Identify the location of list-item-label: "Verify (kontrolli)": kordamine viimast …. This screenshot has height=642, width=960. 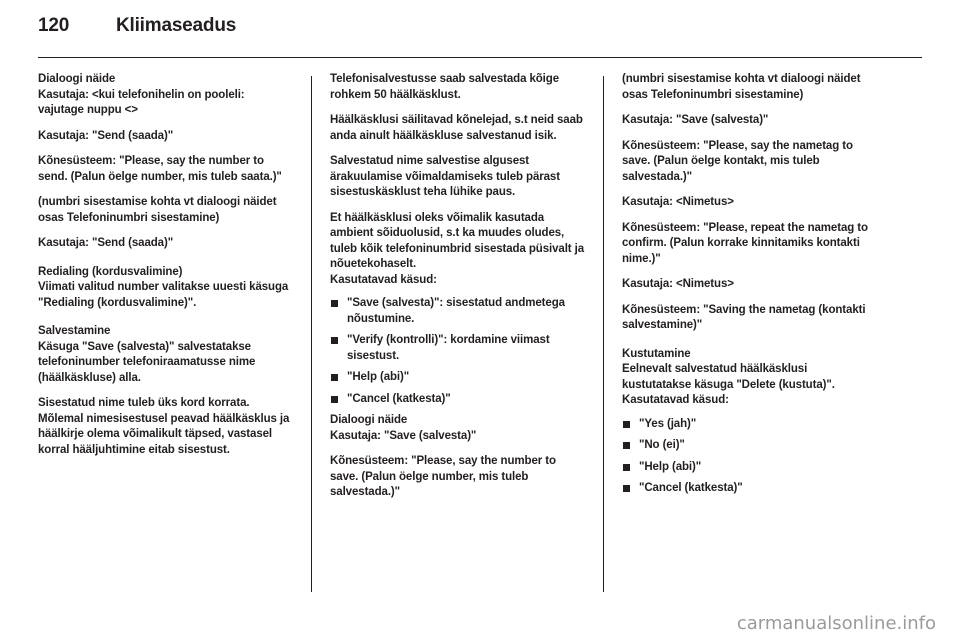
(448, 348).